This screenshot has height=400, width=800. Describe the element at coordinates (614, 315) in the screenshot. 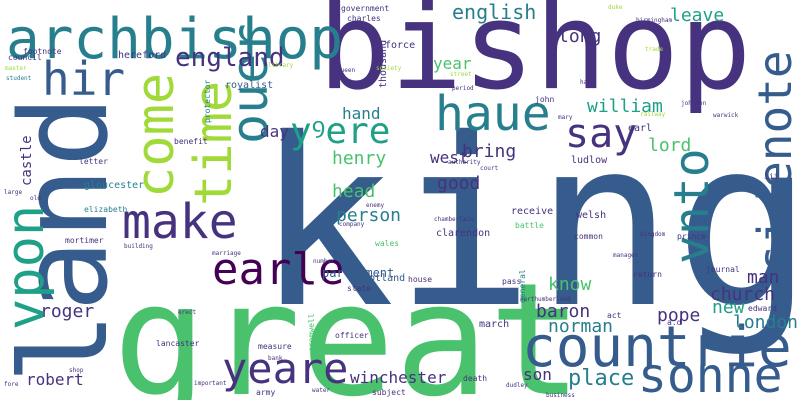

I see `cloud-word-act: act` at that location.